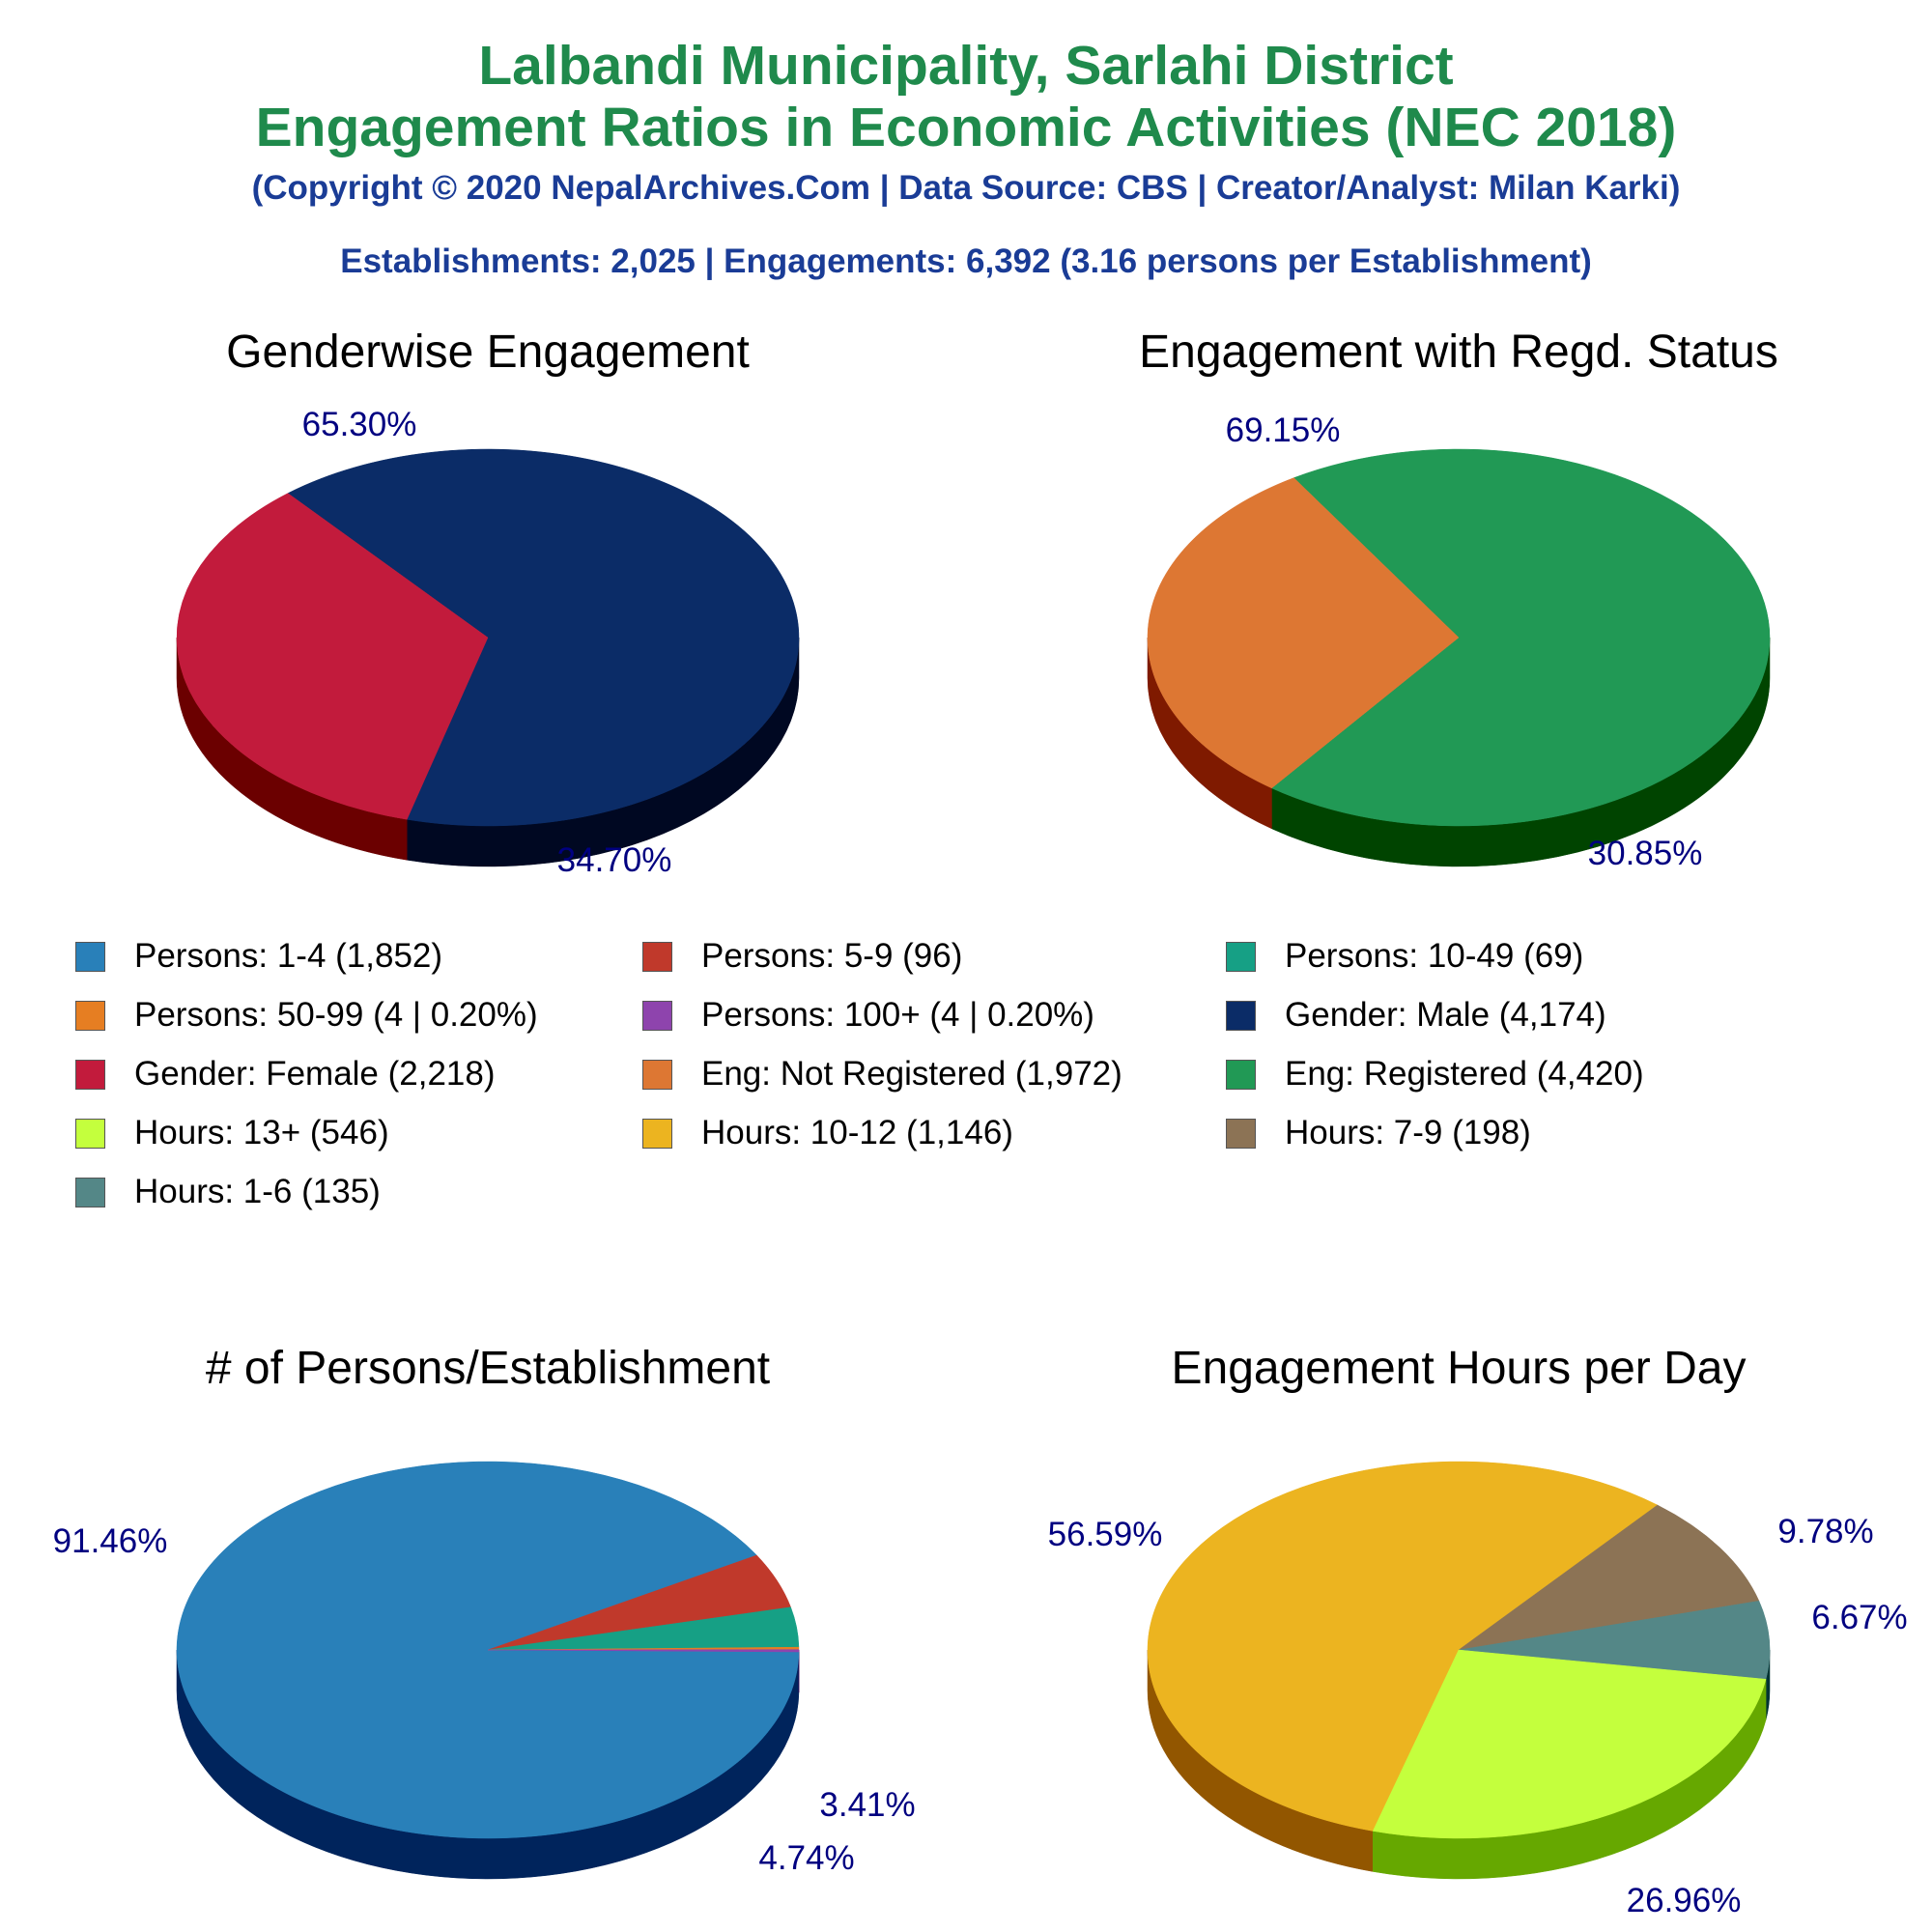 The height and width of the screenshot is (1932, 1932). I want to click on legend-item: Hours: 13+ (546), so click(232, 1133).